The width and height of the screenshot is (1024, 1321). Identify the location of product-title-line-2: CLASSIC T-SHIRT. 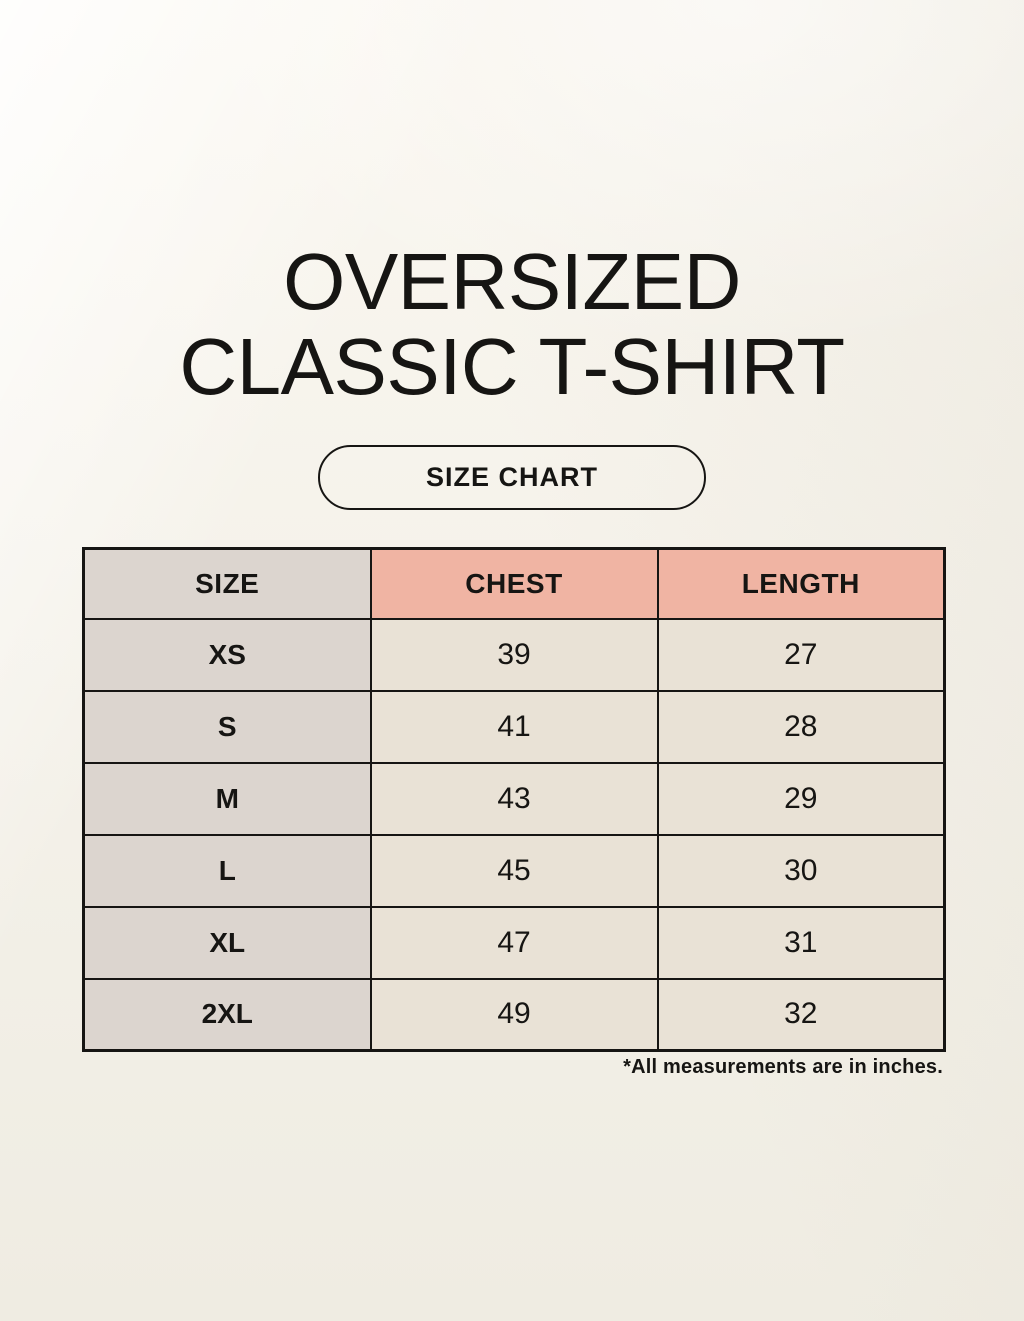
(512, 366).